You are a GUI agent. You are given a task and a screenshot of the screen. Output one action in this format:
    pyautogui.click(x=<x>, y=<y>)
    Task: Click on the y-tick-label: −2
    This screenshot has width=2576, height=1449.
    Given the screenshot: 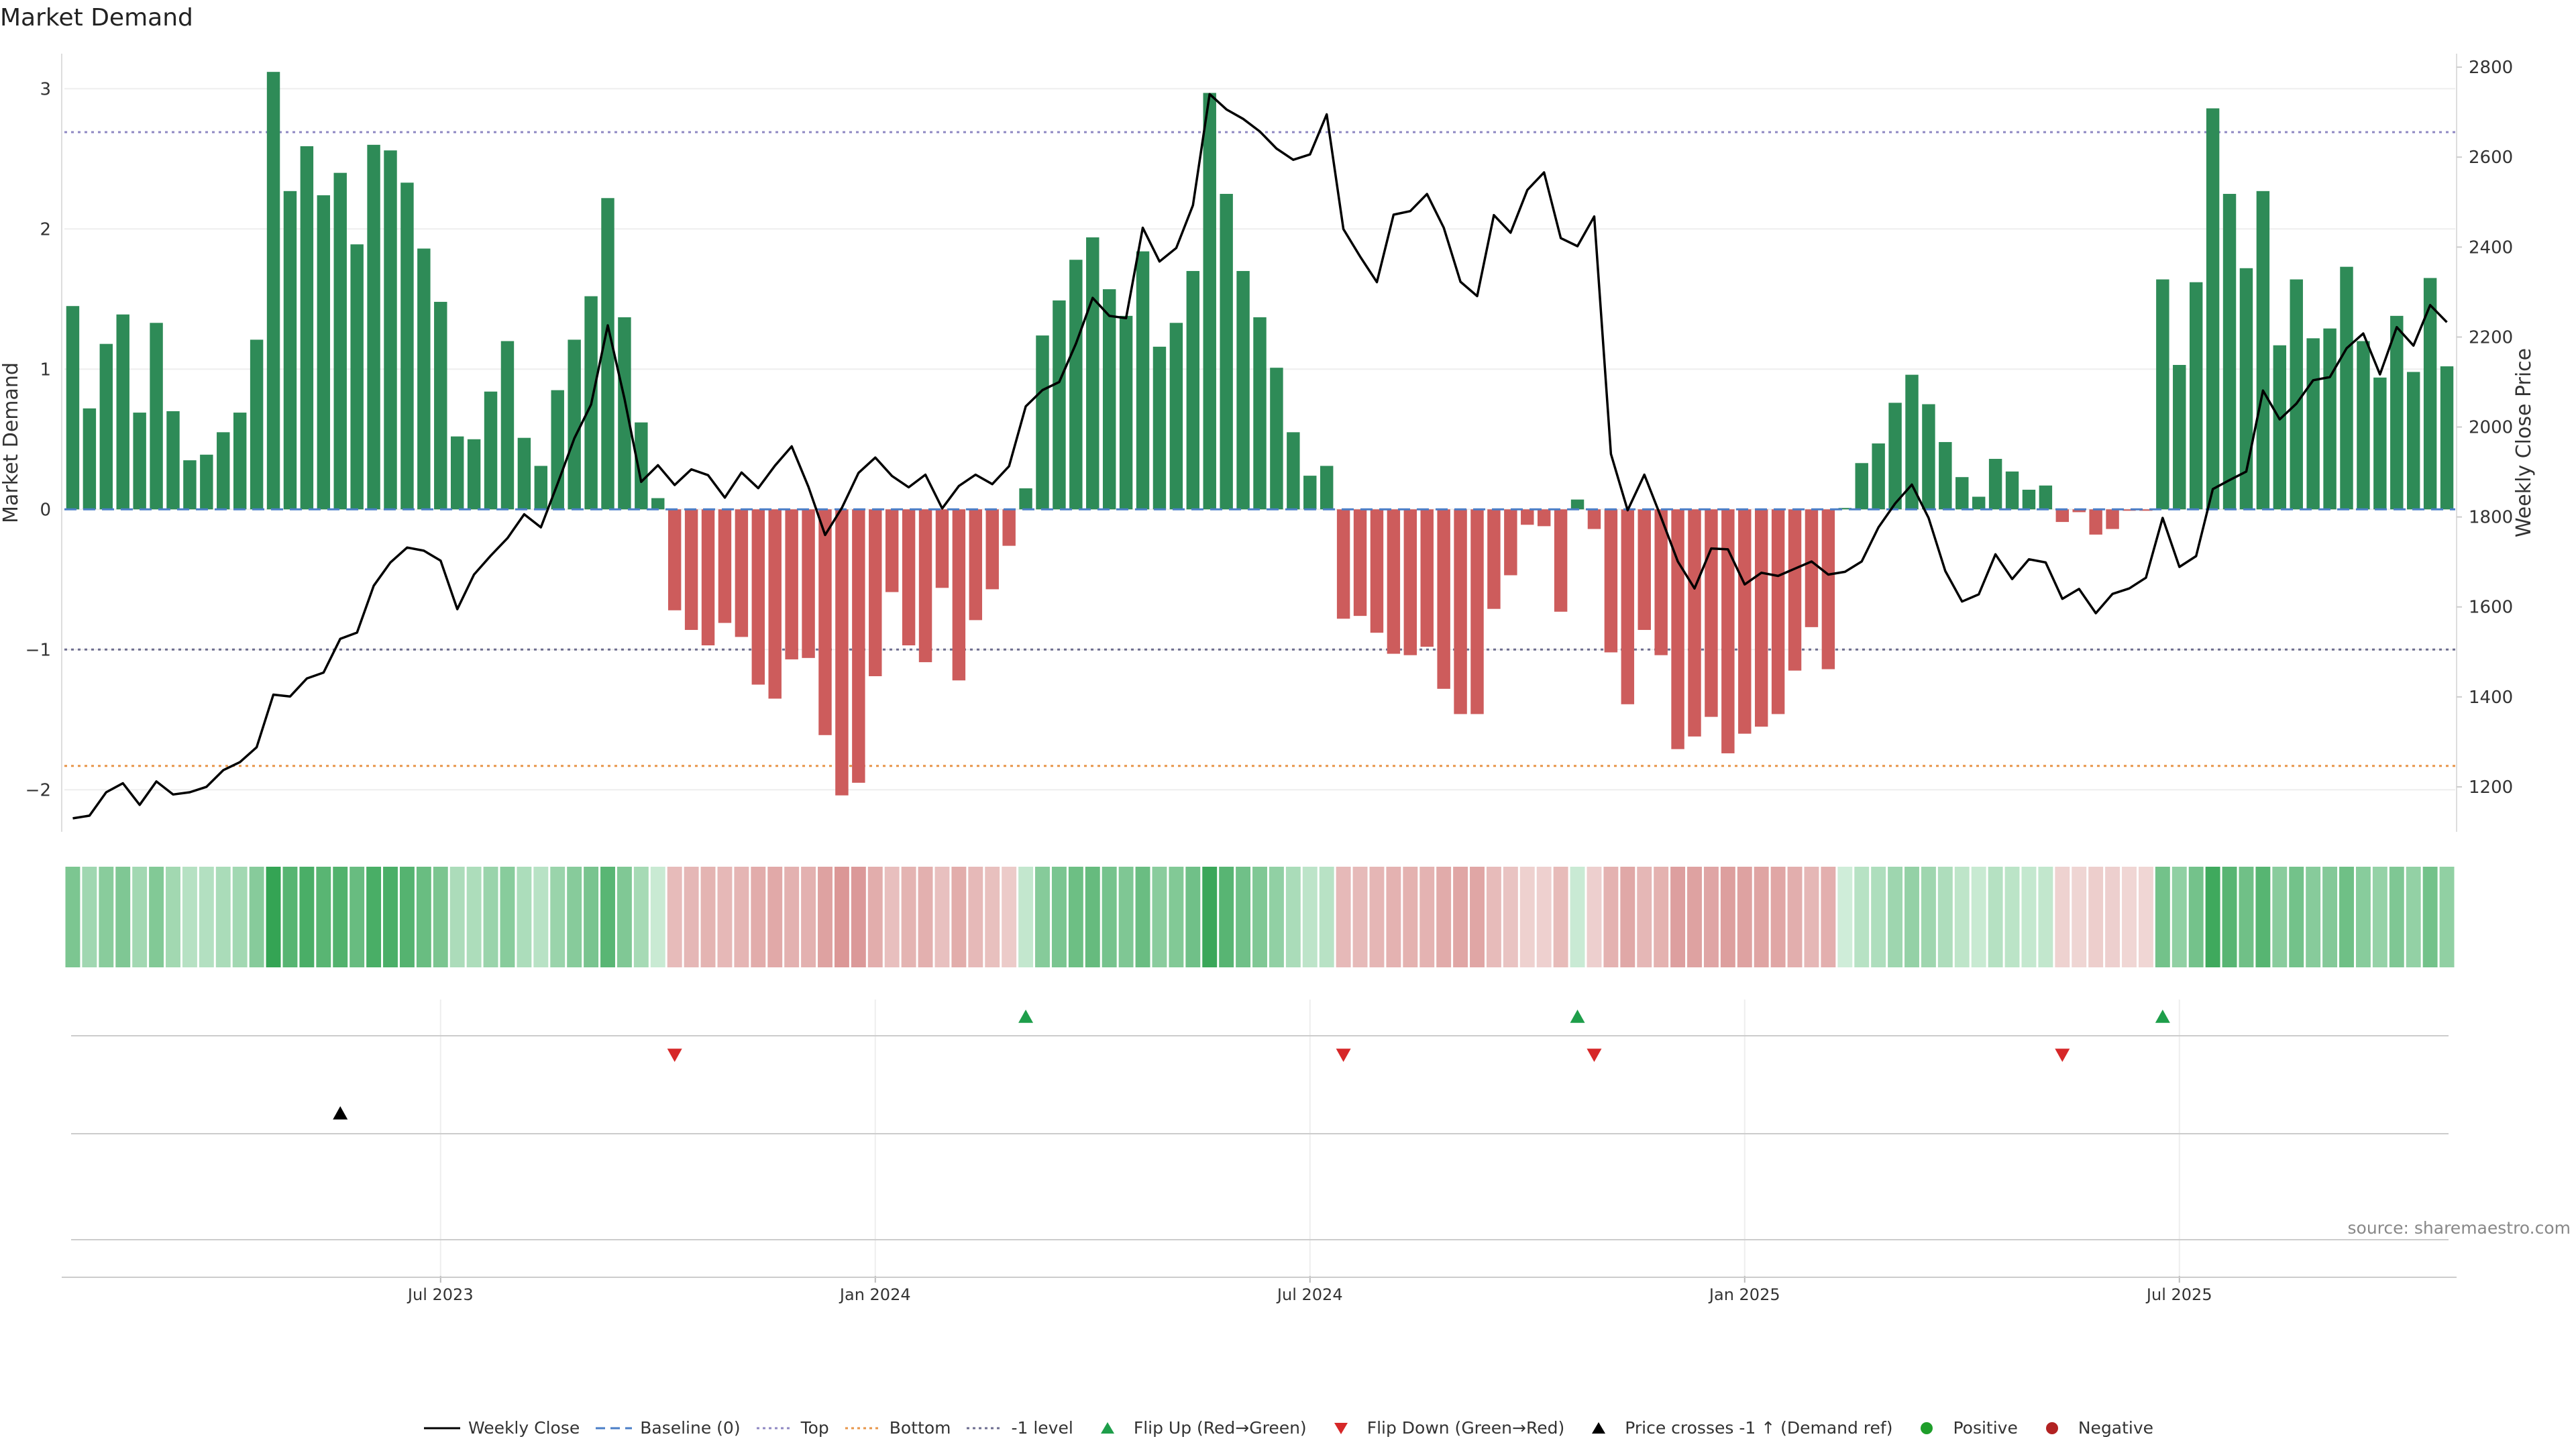 What is the action you would take?
    pyautogui.click(x=38, y=790)
    